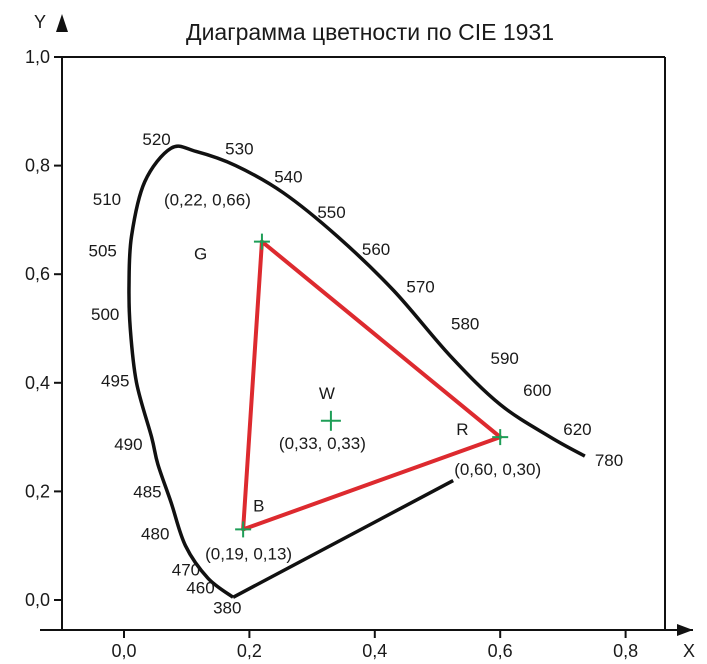 The image size is (707, 664). Describe the element at coordinates (155, 533) in the screenshot. I see `wavelength-label: 480` at that location.